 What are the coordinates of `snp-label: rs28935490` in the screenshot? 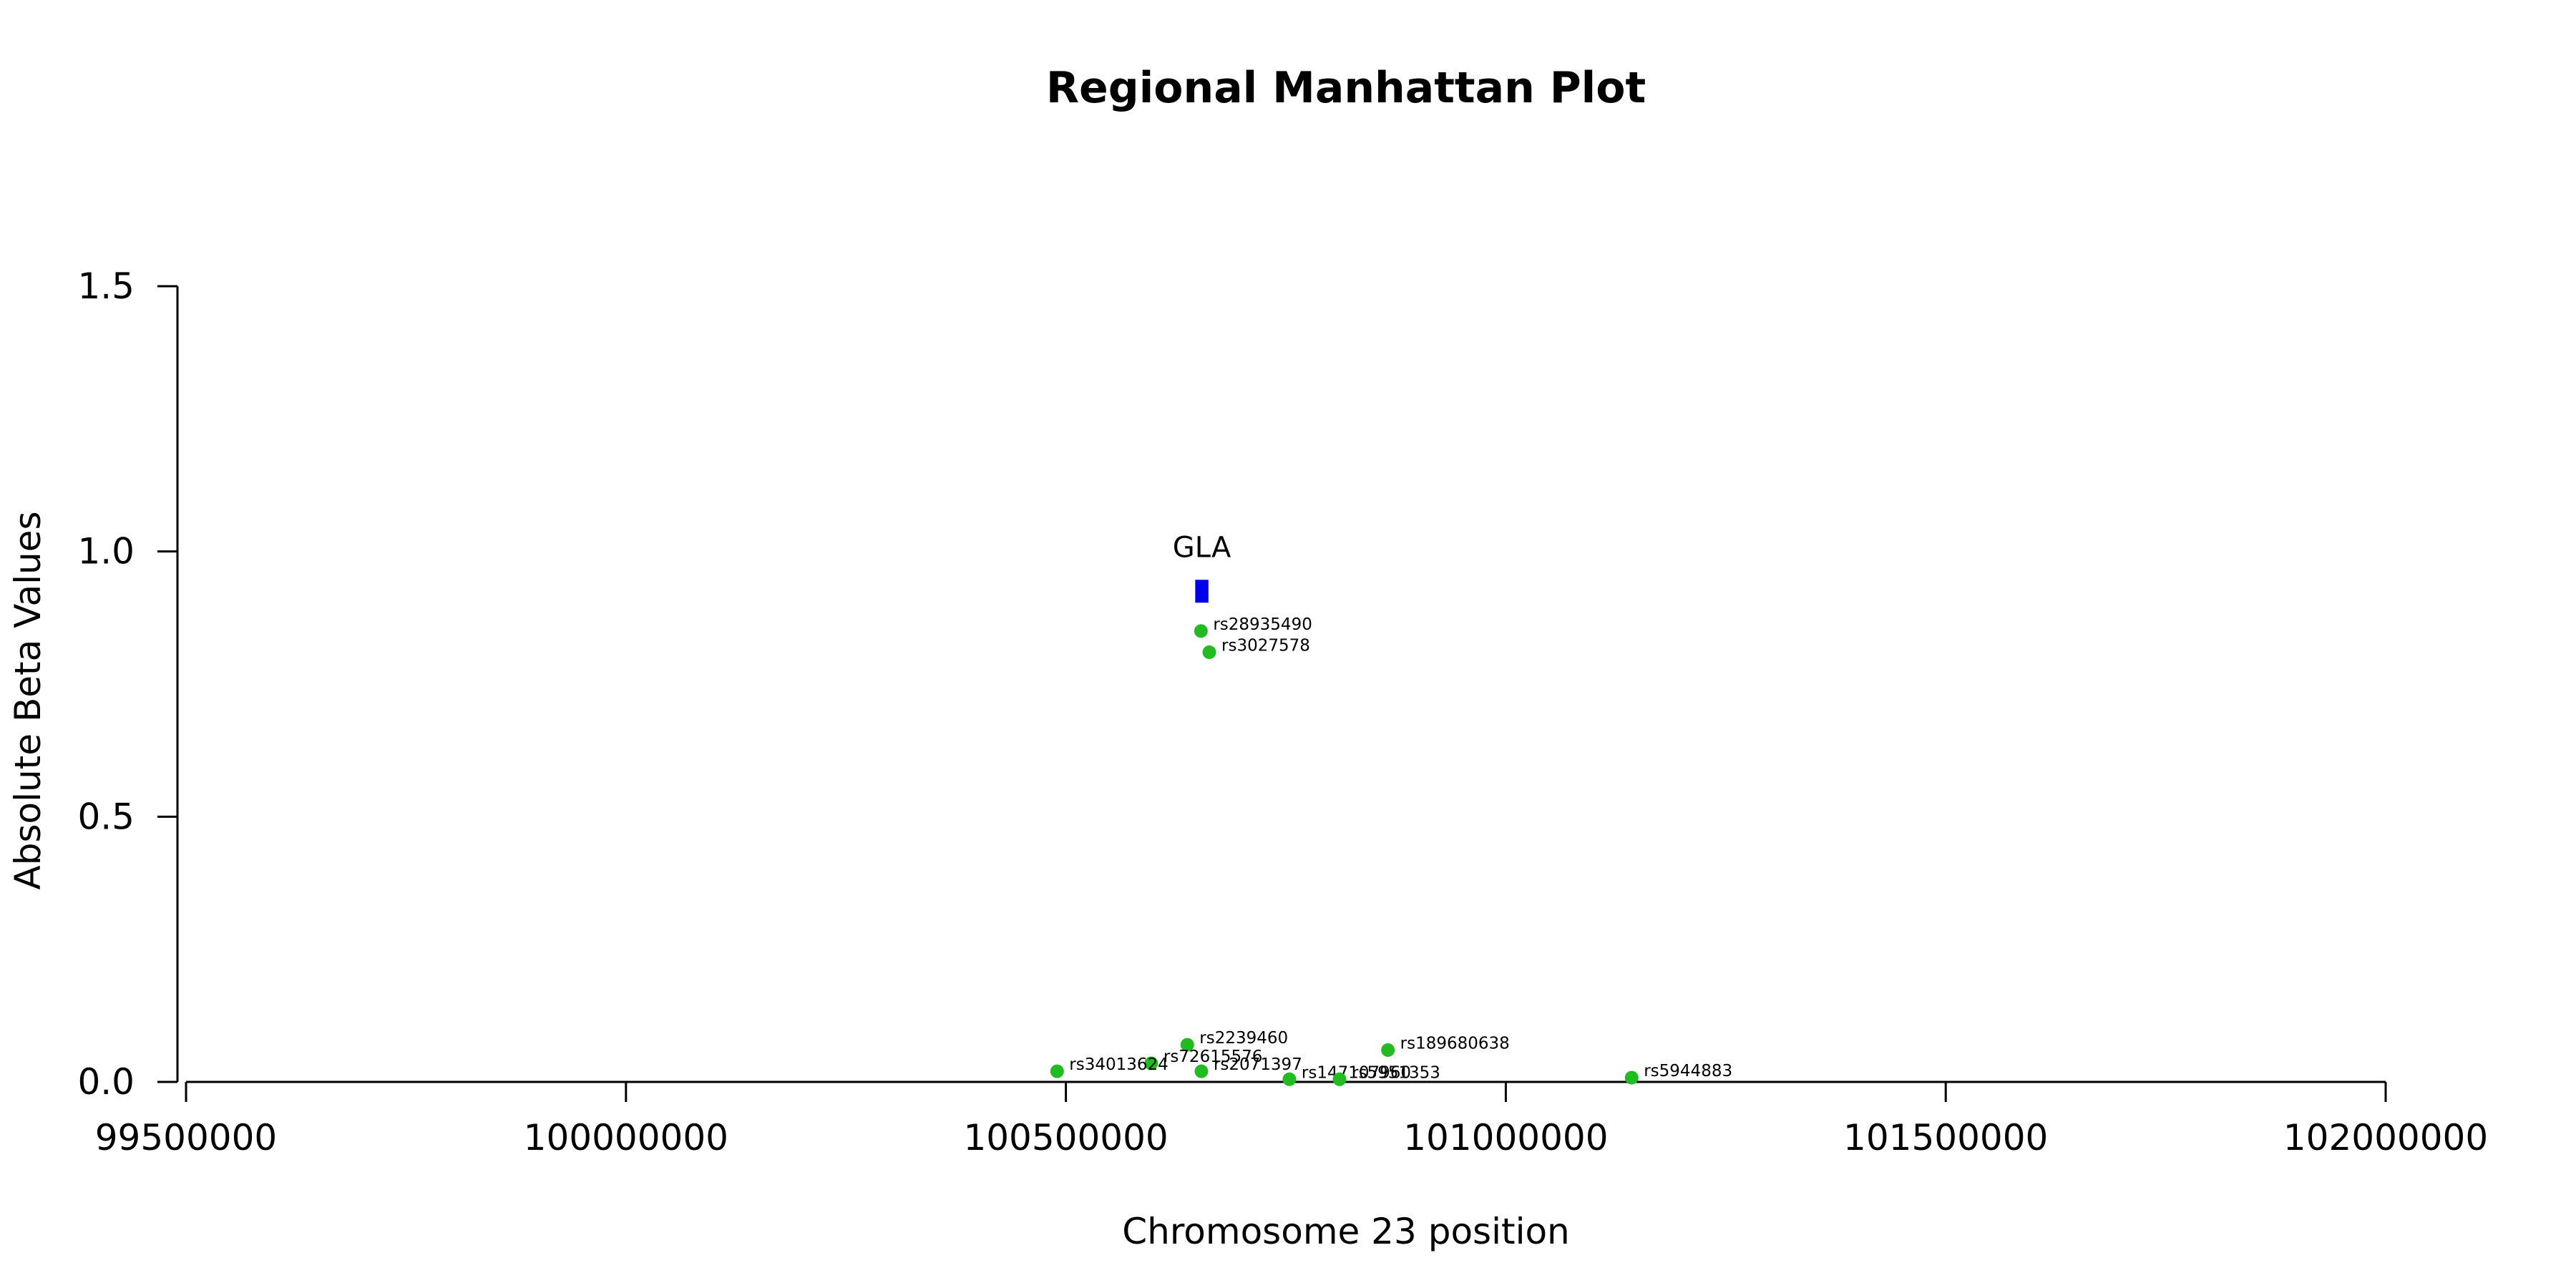 It's located at (1262, 624).